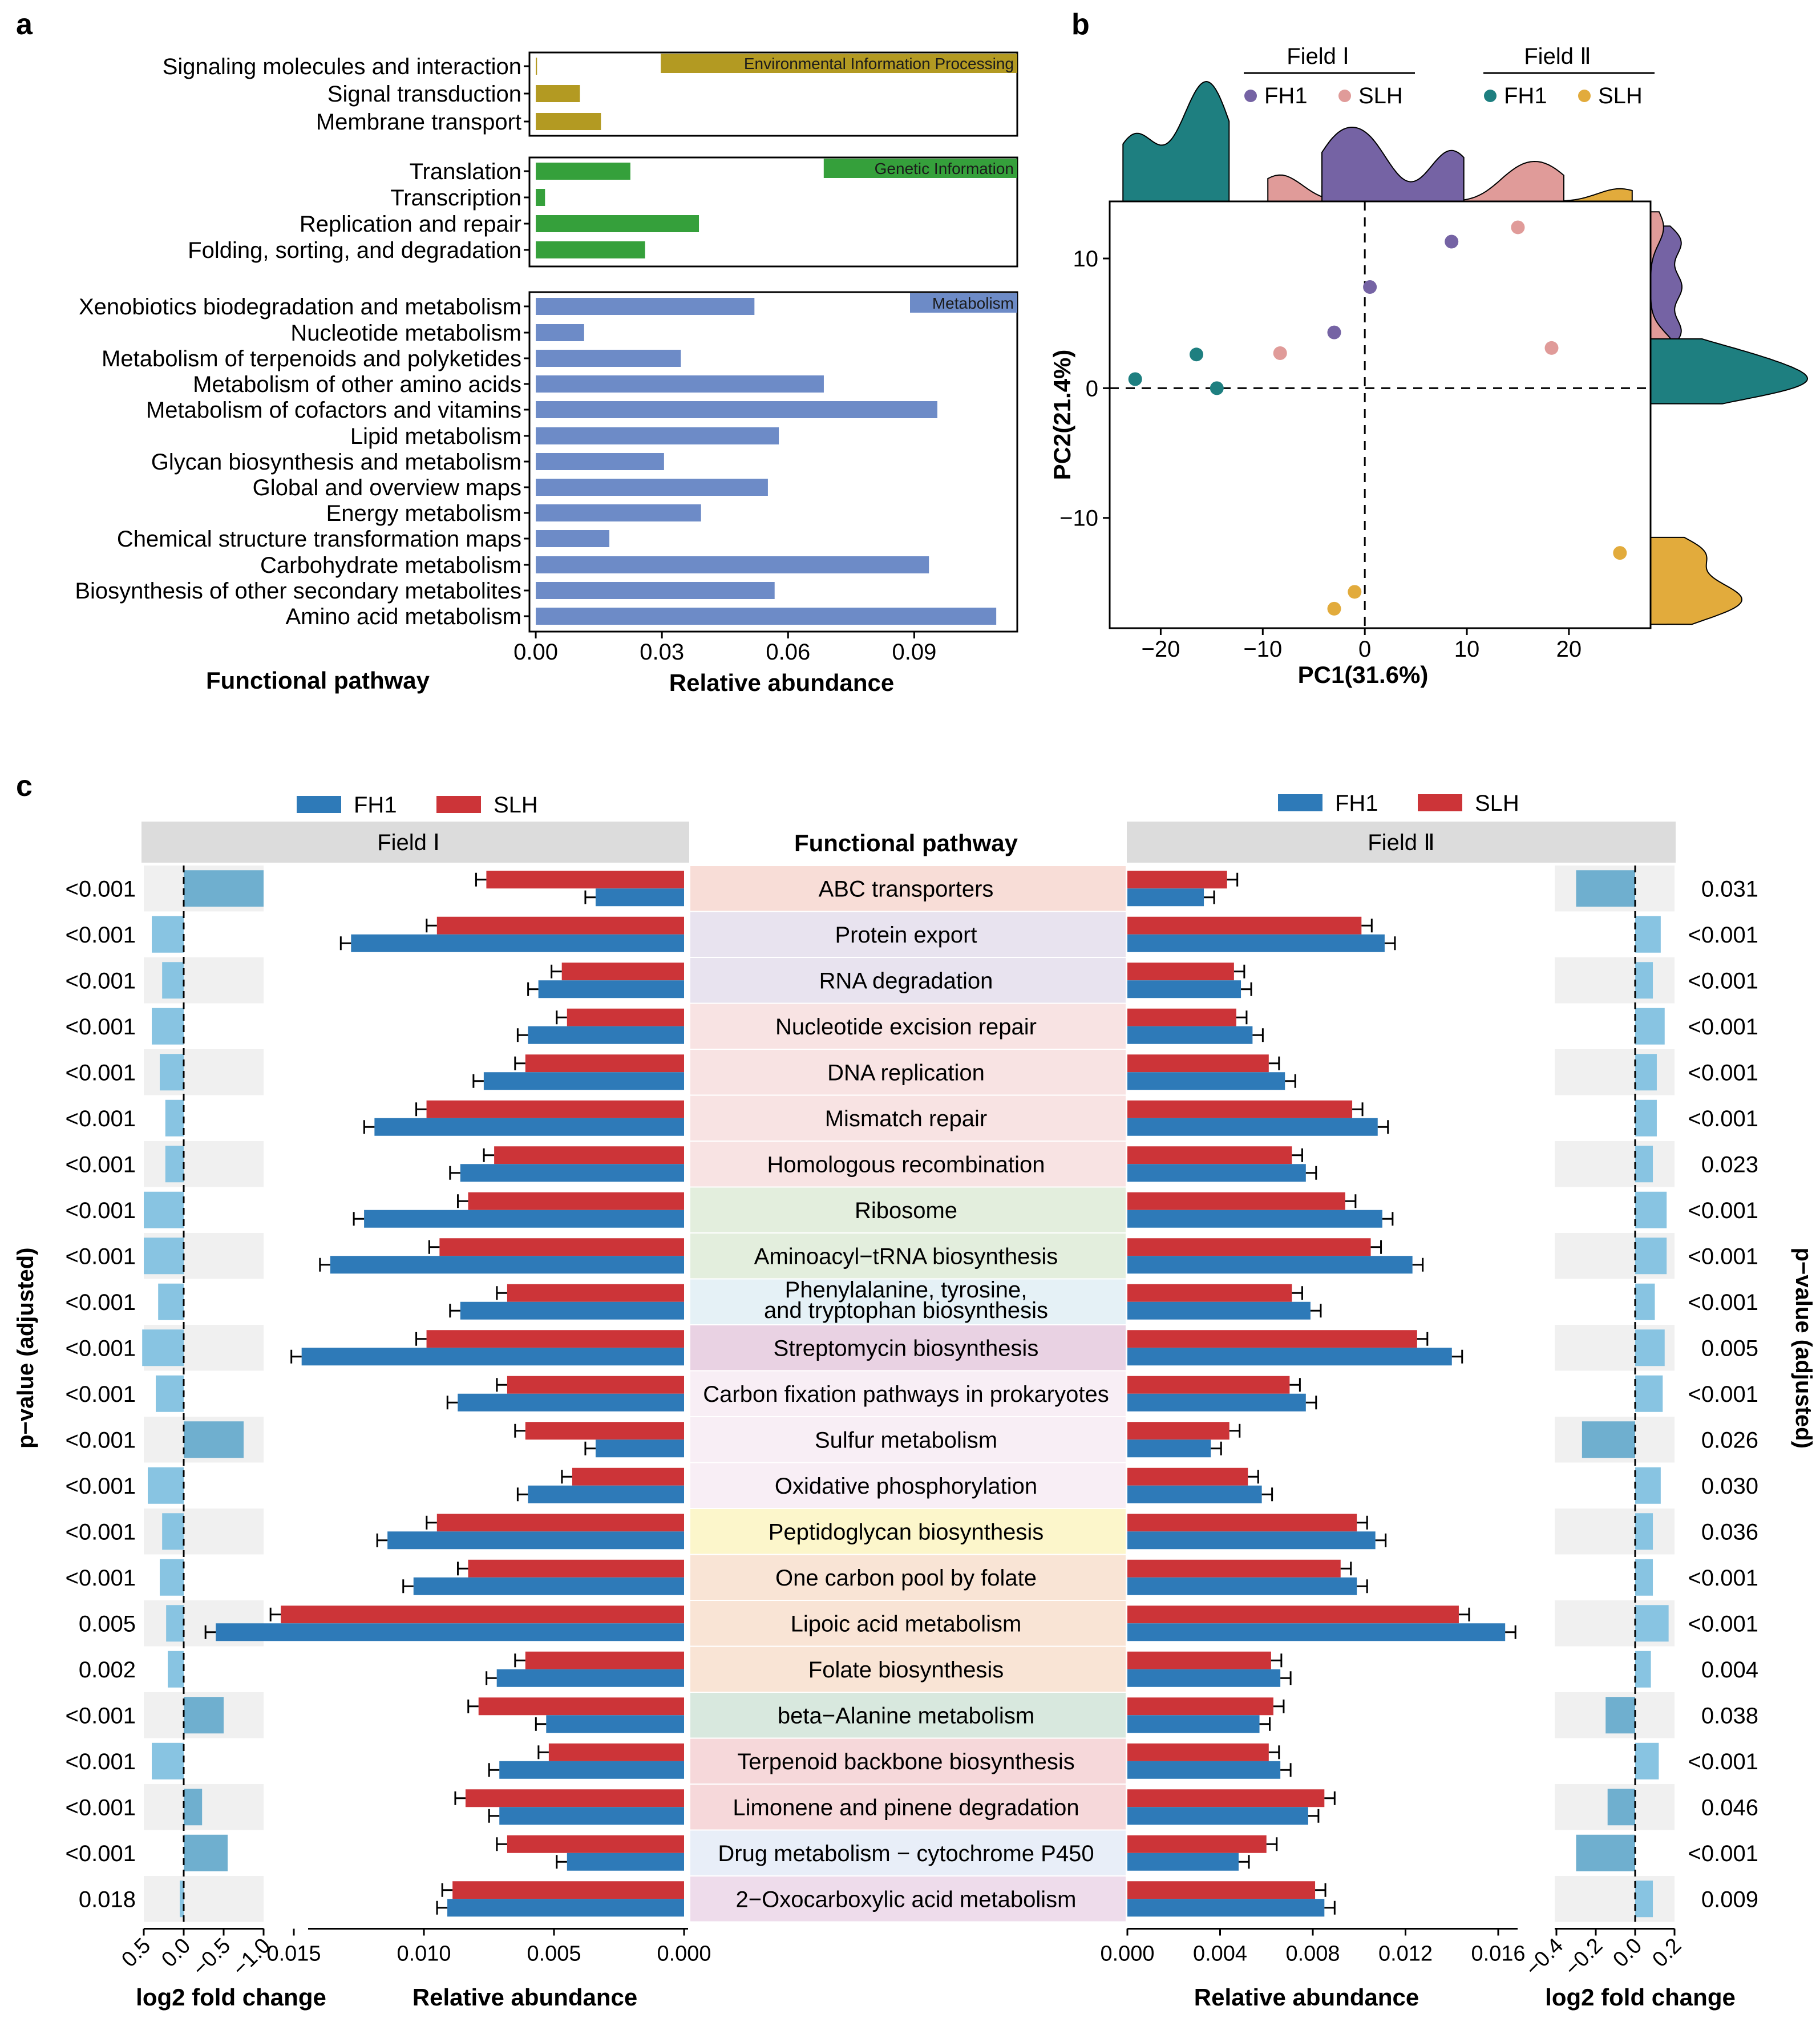 Image resolution: width=1820 pixels, height=2022 pixels. I want to click on panel-c-legend-label-fh1: FH1, so click(1356, 803).